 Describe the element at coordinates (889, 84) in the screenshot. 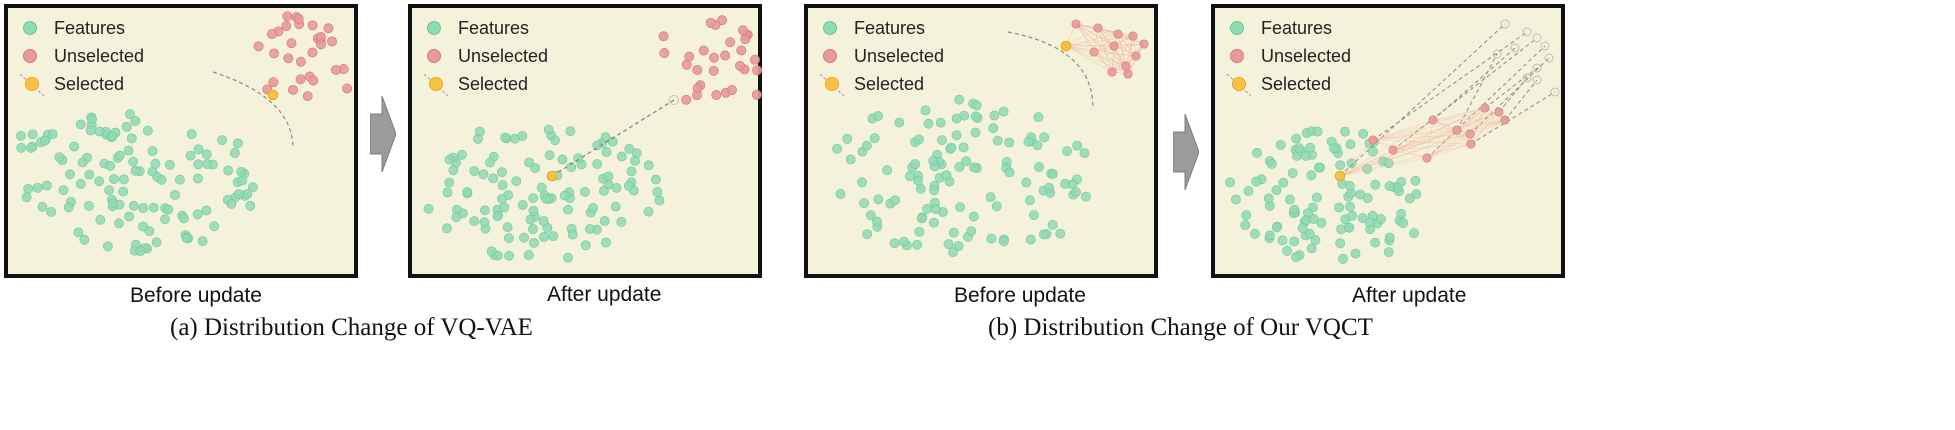

I see `legend-selected-label: Selected` at that location.